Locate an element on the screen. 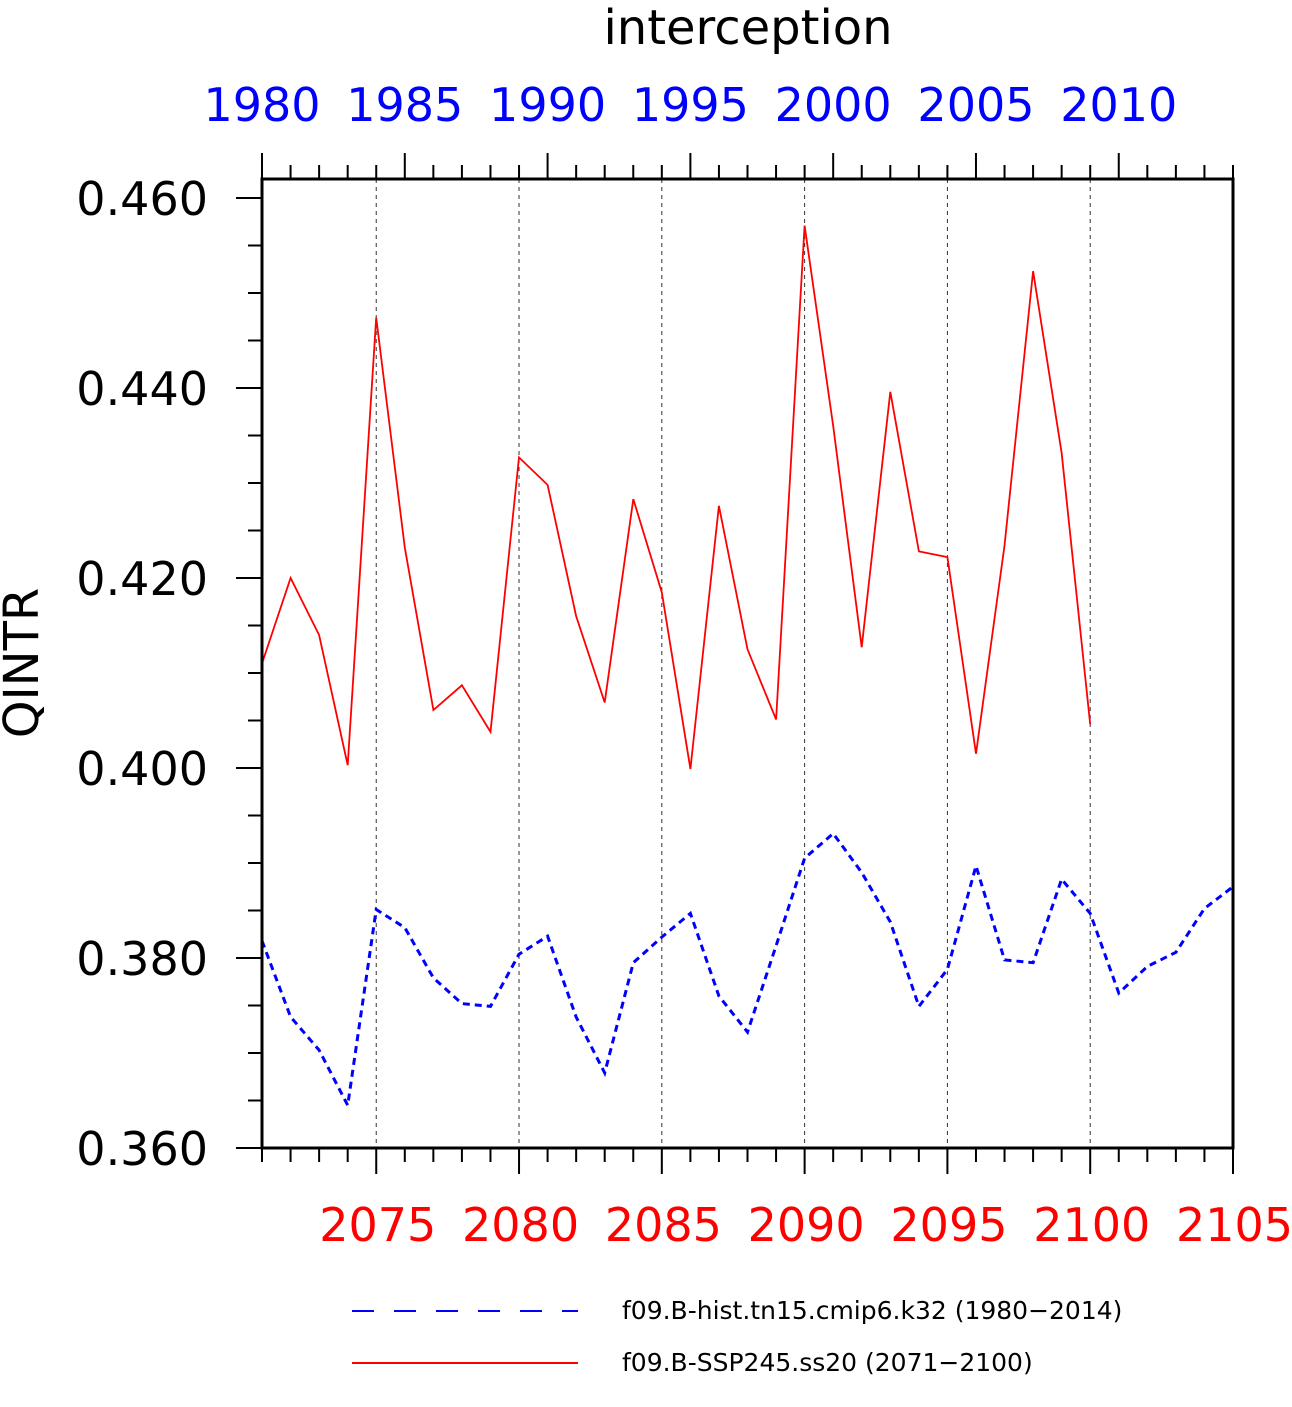  chart-title: interception is located at coordinates (747, 28).